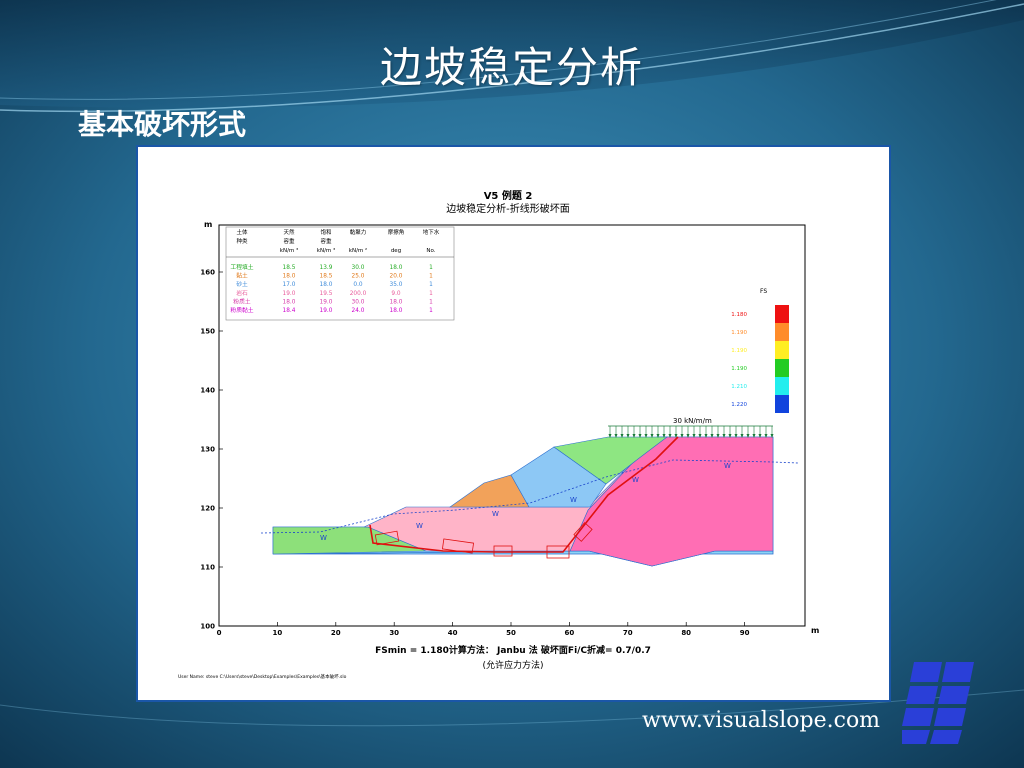 Image resolution: width=1024 pixels, height=768 pixels. What do you see at coordinates (396, 285) in the screenshot?
I see `table-cell: 35.0` at bounding box center [396, 285].